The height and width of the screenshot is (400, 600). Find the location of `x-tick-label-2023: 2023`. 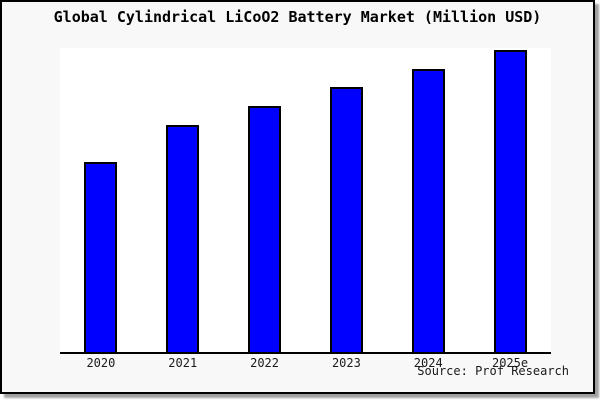

x-tick-label-2023: 2023 is located at coordinates (346, 363).